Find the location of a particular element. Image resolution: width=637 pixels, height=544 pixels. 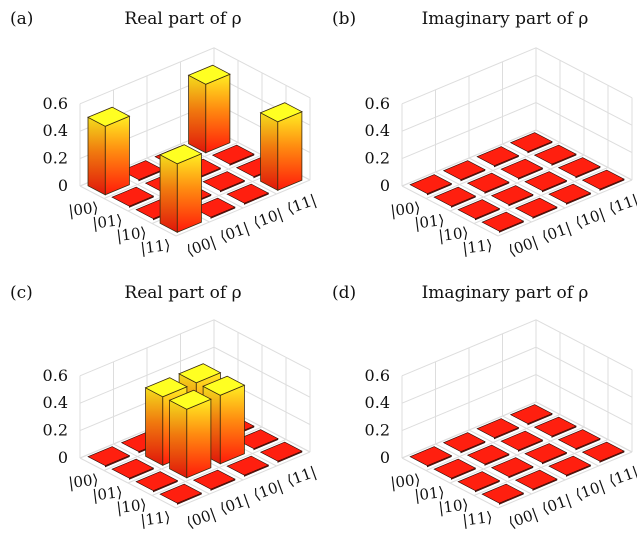

chart-title: Imaginary part of ρ is located at coordinates (505, 19).